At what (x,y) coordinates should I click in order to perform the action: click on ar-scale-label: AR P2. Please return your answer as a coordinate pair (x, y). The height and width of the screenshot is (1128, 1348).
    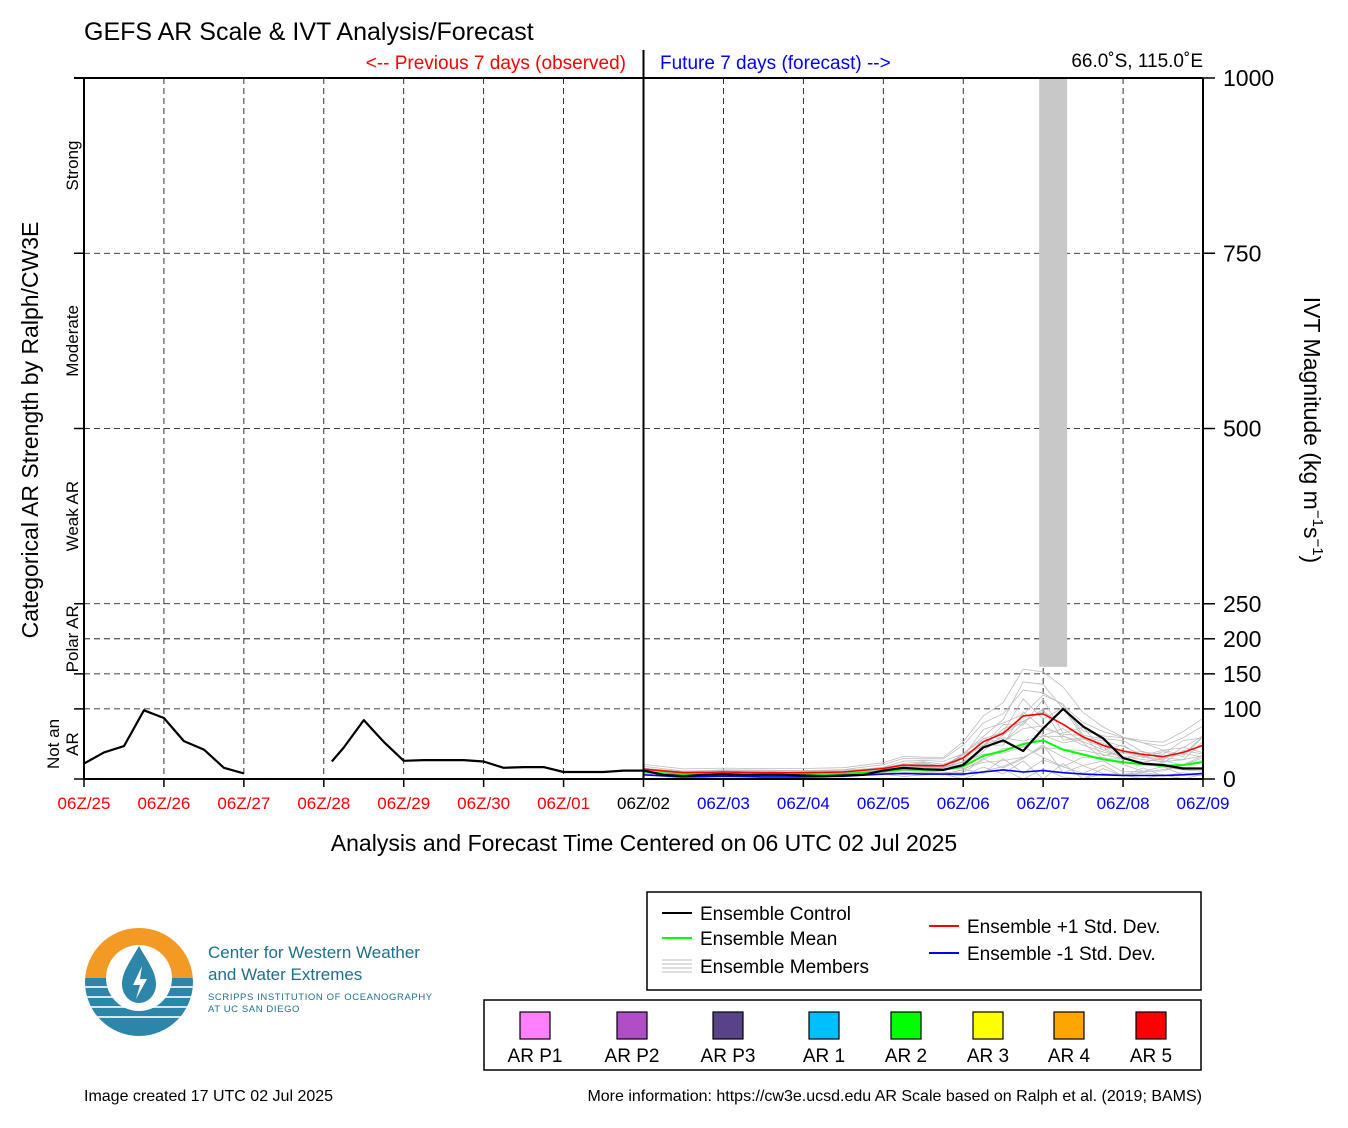
    Looking at the image, I should click on (632, 1056).